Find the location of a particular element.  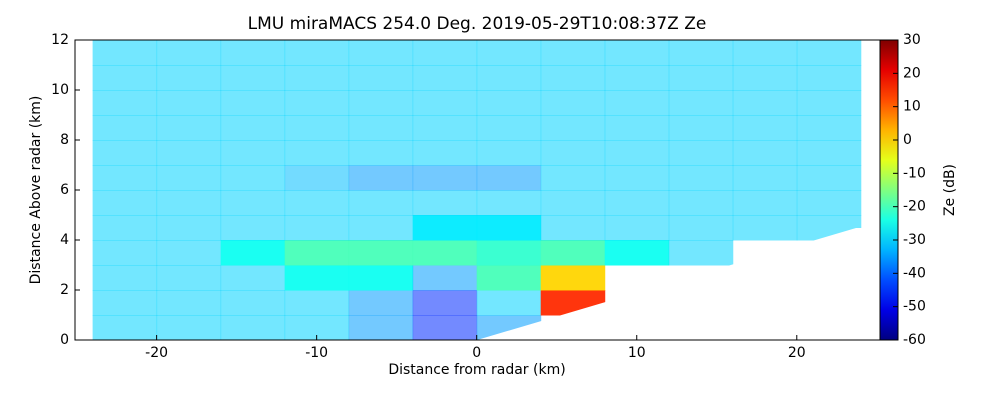

y-tick-label: 10 is located at coordinates (60, 90).